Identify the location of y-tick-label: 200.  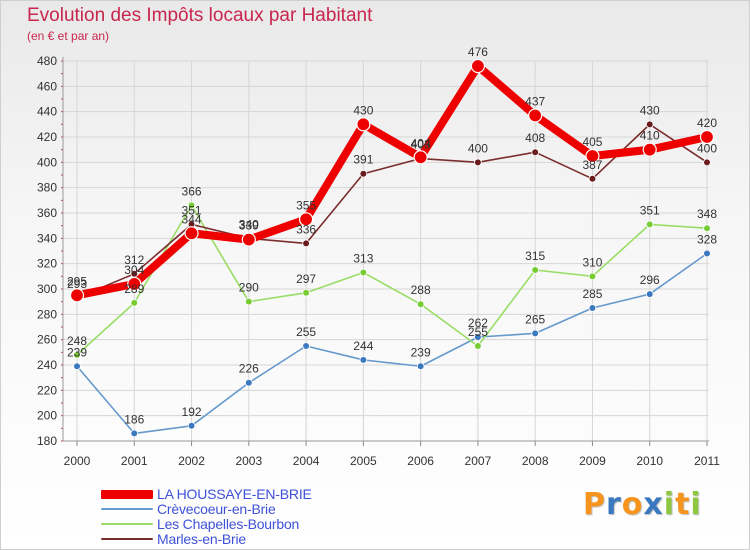
(47, 416).